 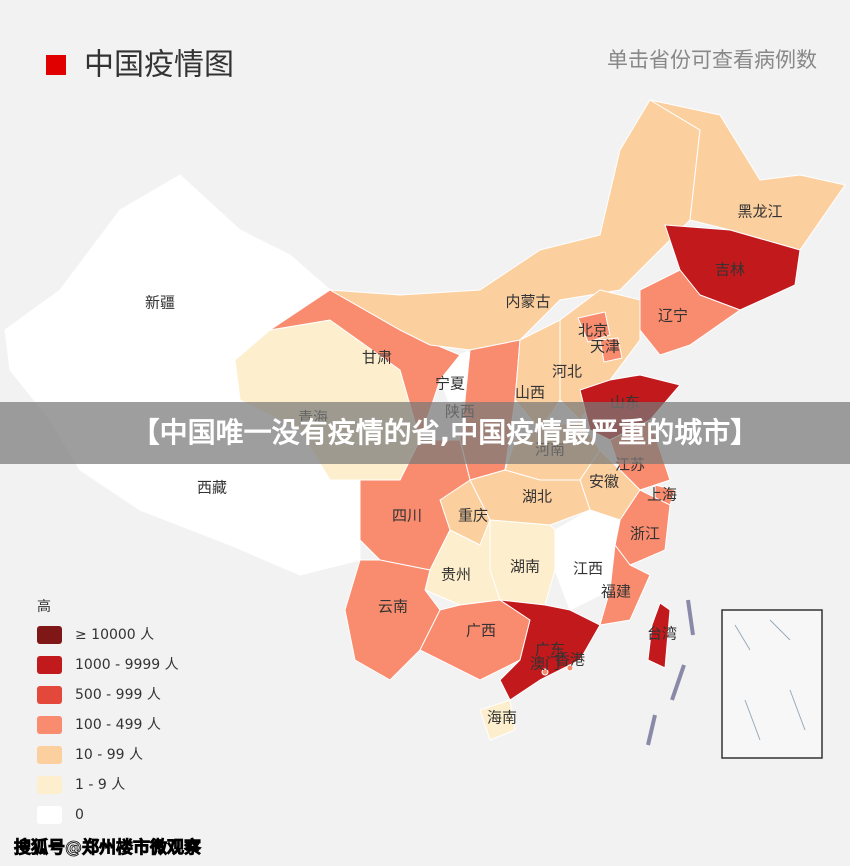 What do you see at coordinates (593, 331) in the screenshot?
I see `province-label: 北京` at bounding box center [593, 331].